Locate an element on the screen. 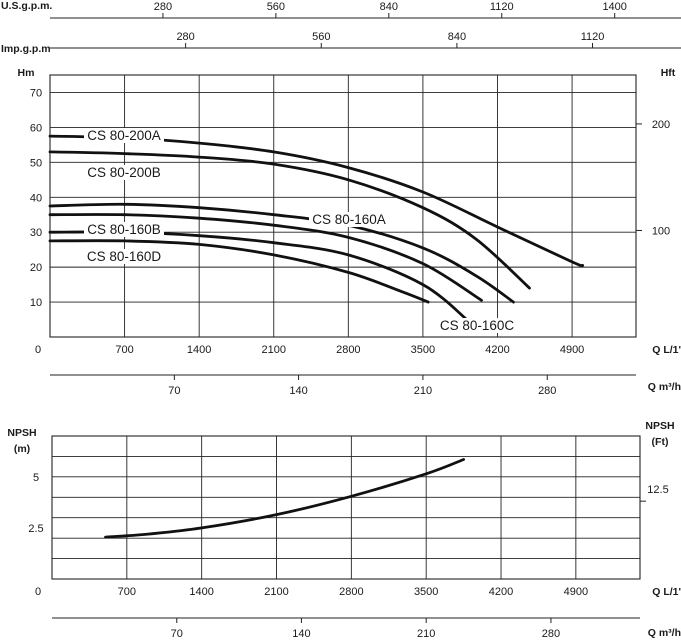  y-tick-label: 10 is located at coordinates (36, 303).